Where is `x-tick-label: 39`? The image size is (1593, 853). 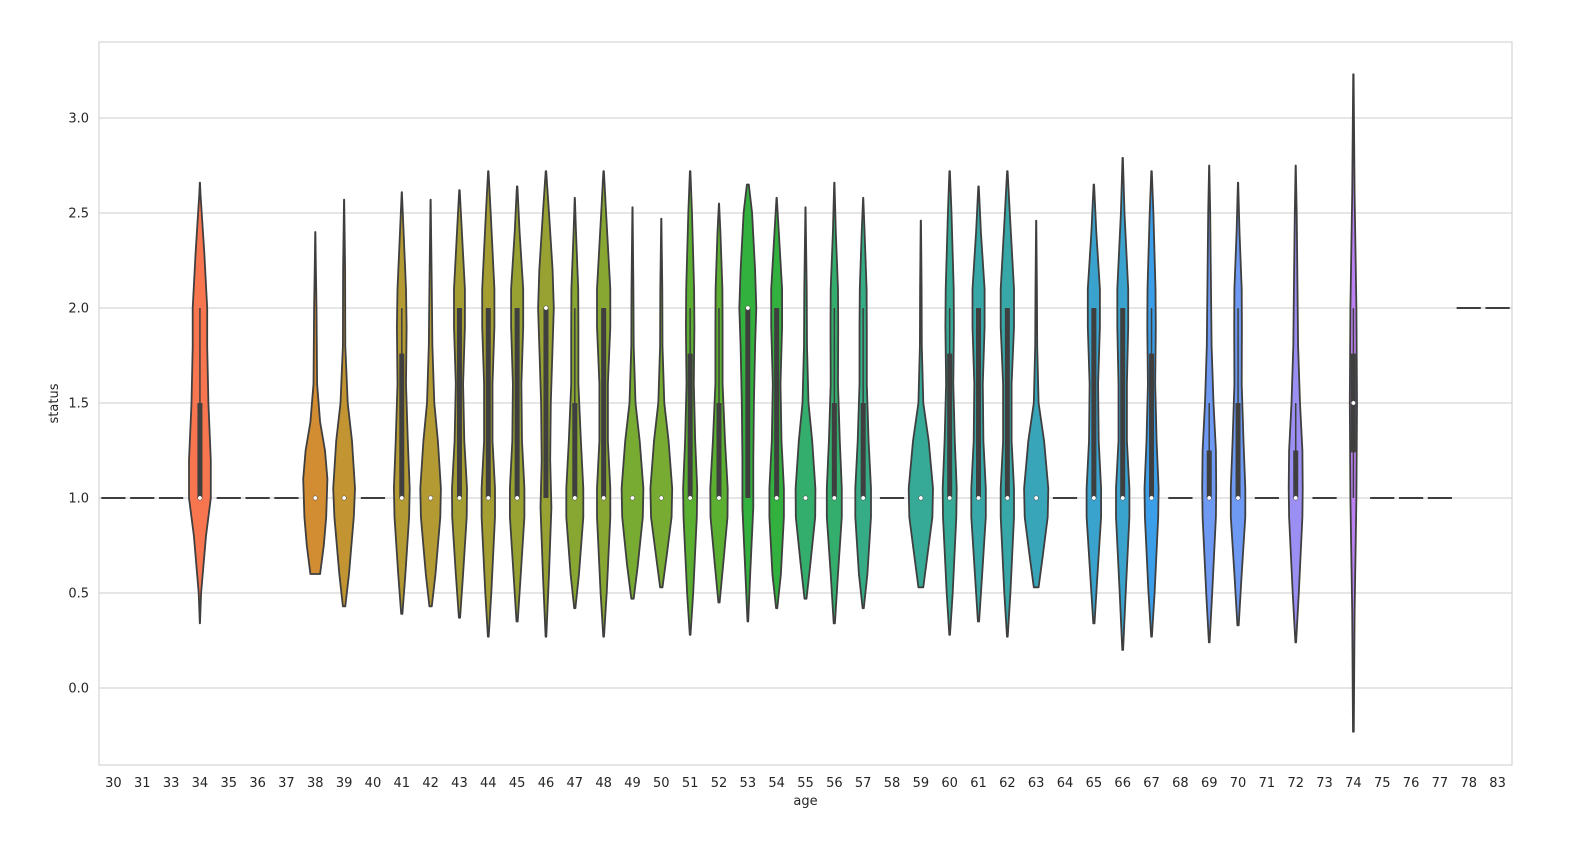
x-tick-label: 39 is located at coordinates (344, 783).